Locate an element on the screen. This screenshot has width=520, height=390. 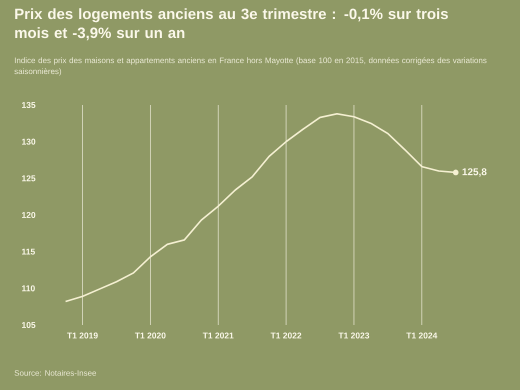
y-tick-label: 110 is located at coordinates (28, 288).